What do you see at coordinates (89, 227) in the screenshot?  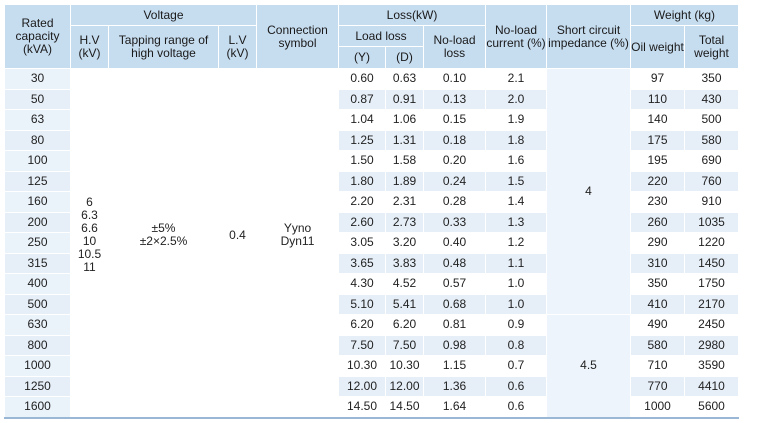 I see `hv-value: 6.6` at bounding box center [89, 227].